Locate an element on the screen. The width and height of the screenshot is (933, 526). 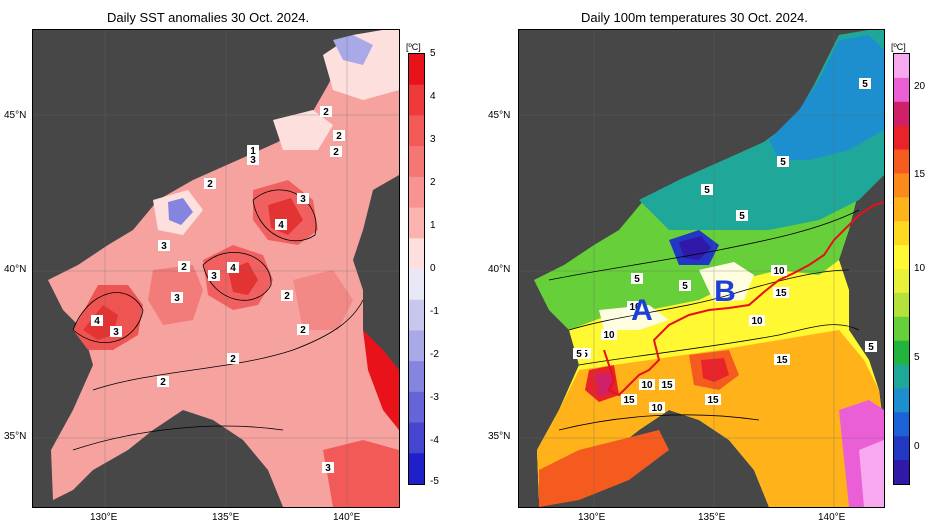
temp-100m-colorbar is located at coordinates (901, 269).